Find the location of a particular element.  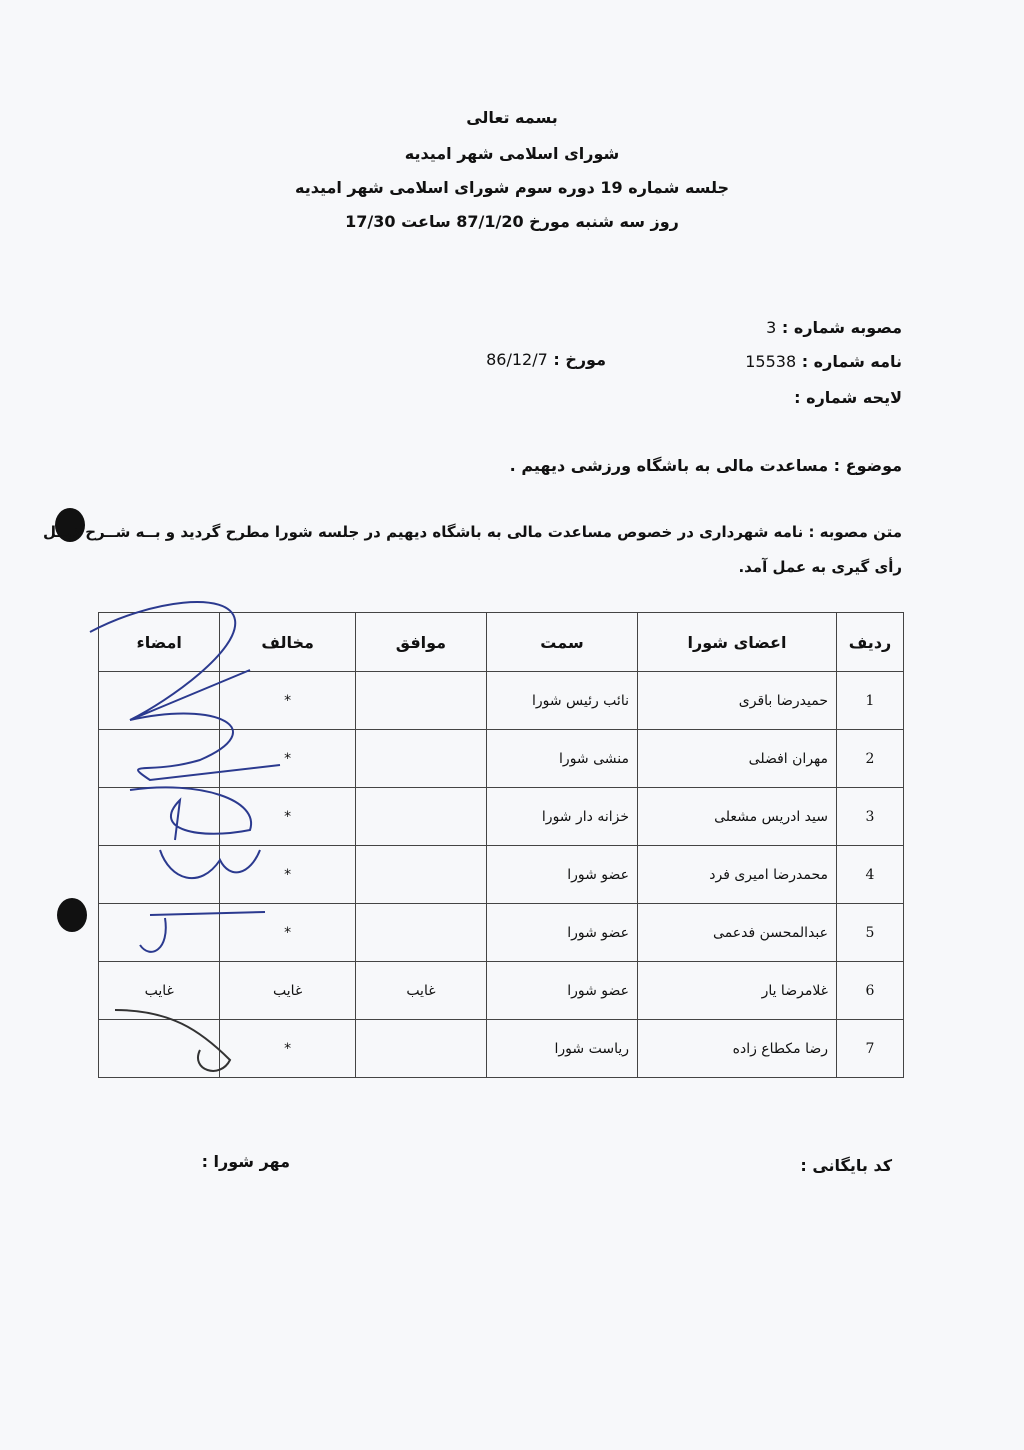

table-row: 5 عبدالمحسن فدعمی عضو شورا * is located at coordinates (500, 932).